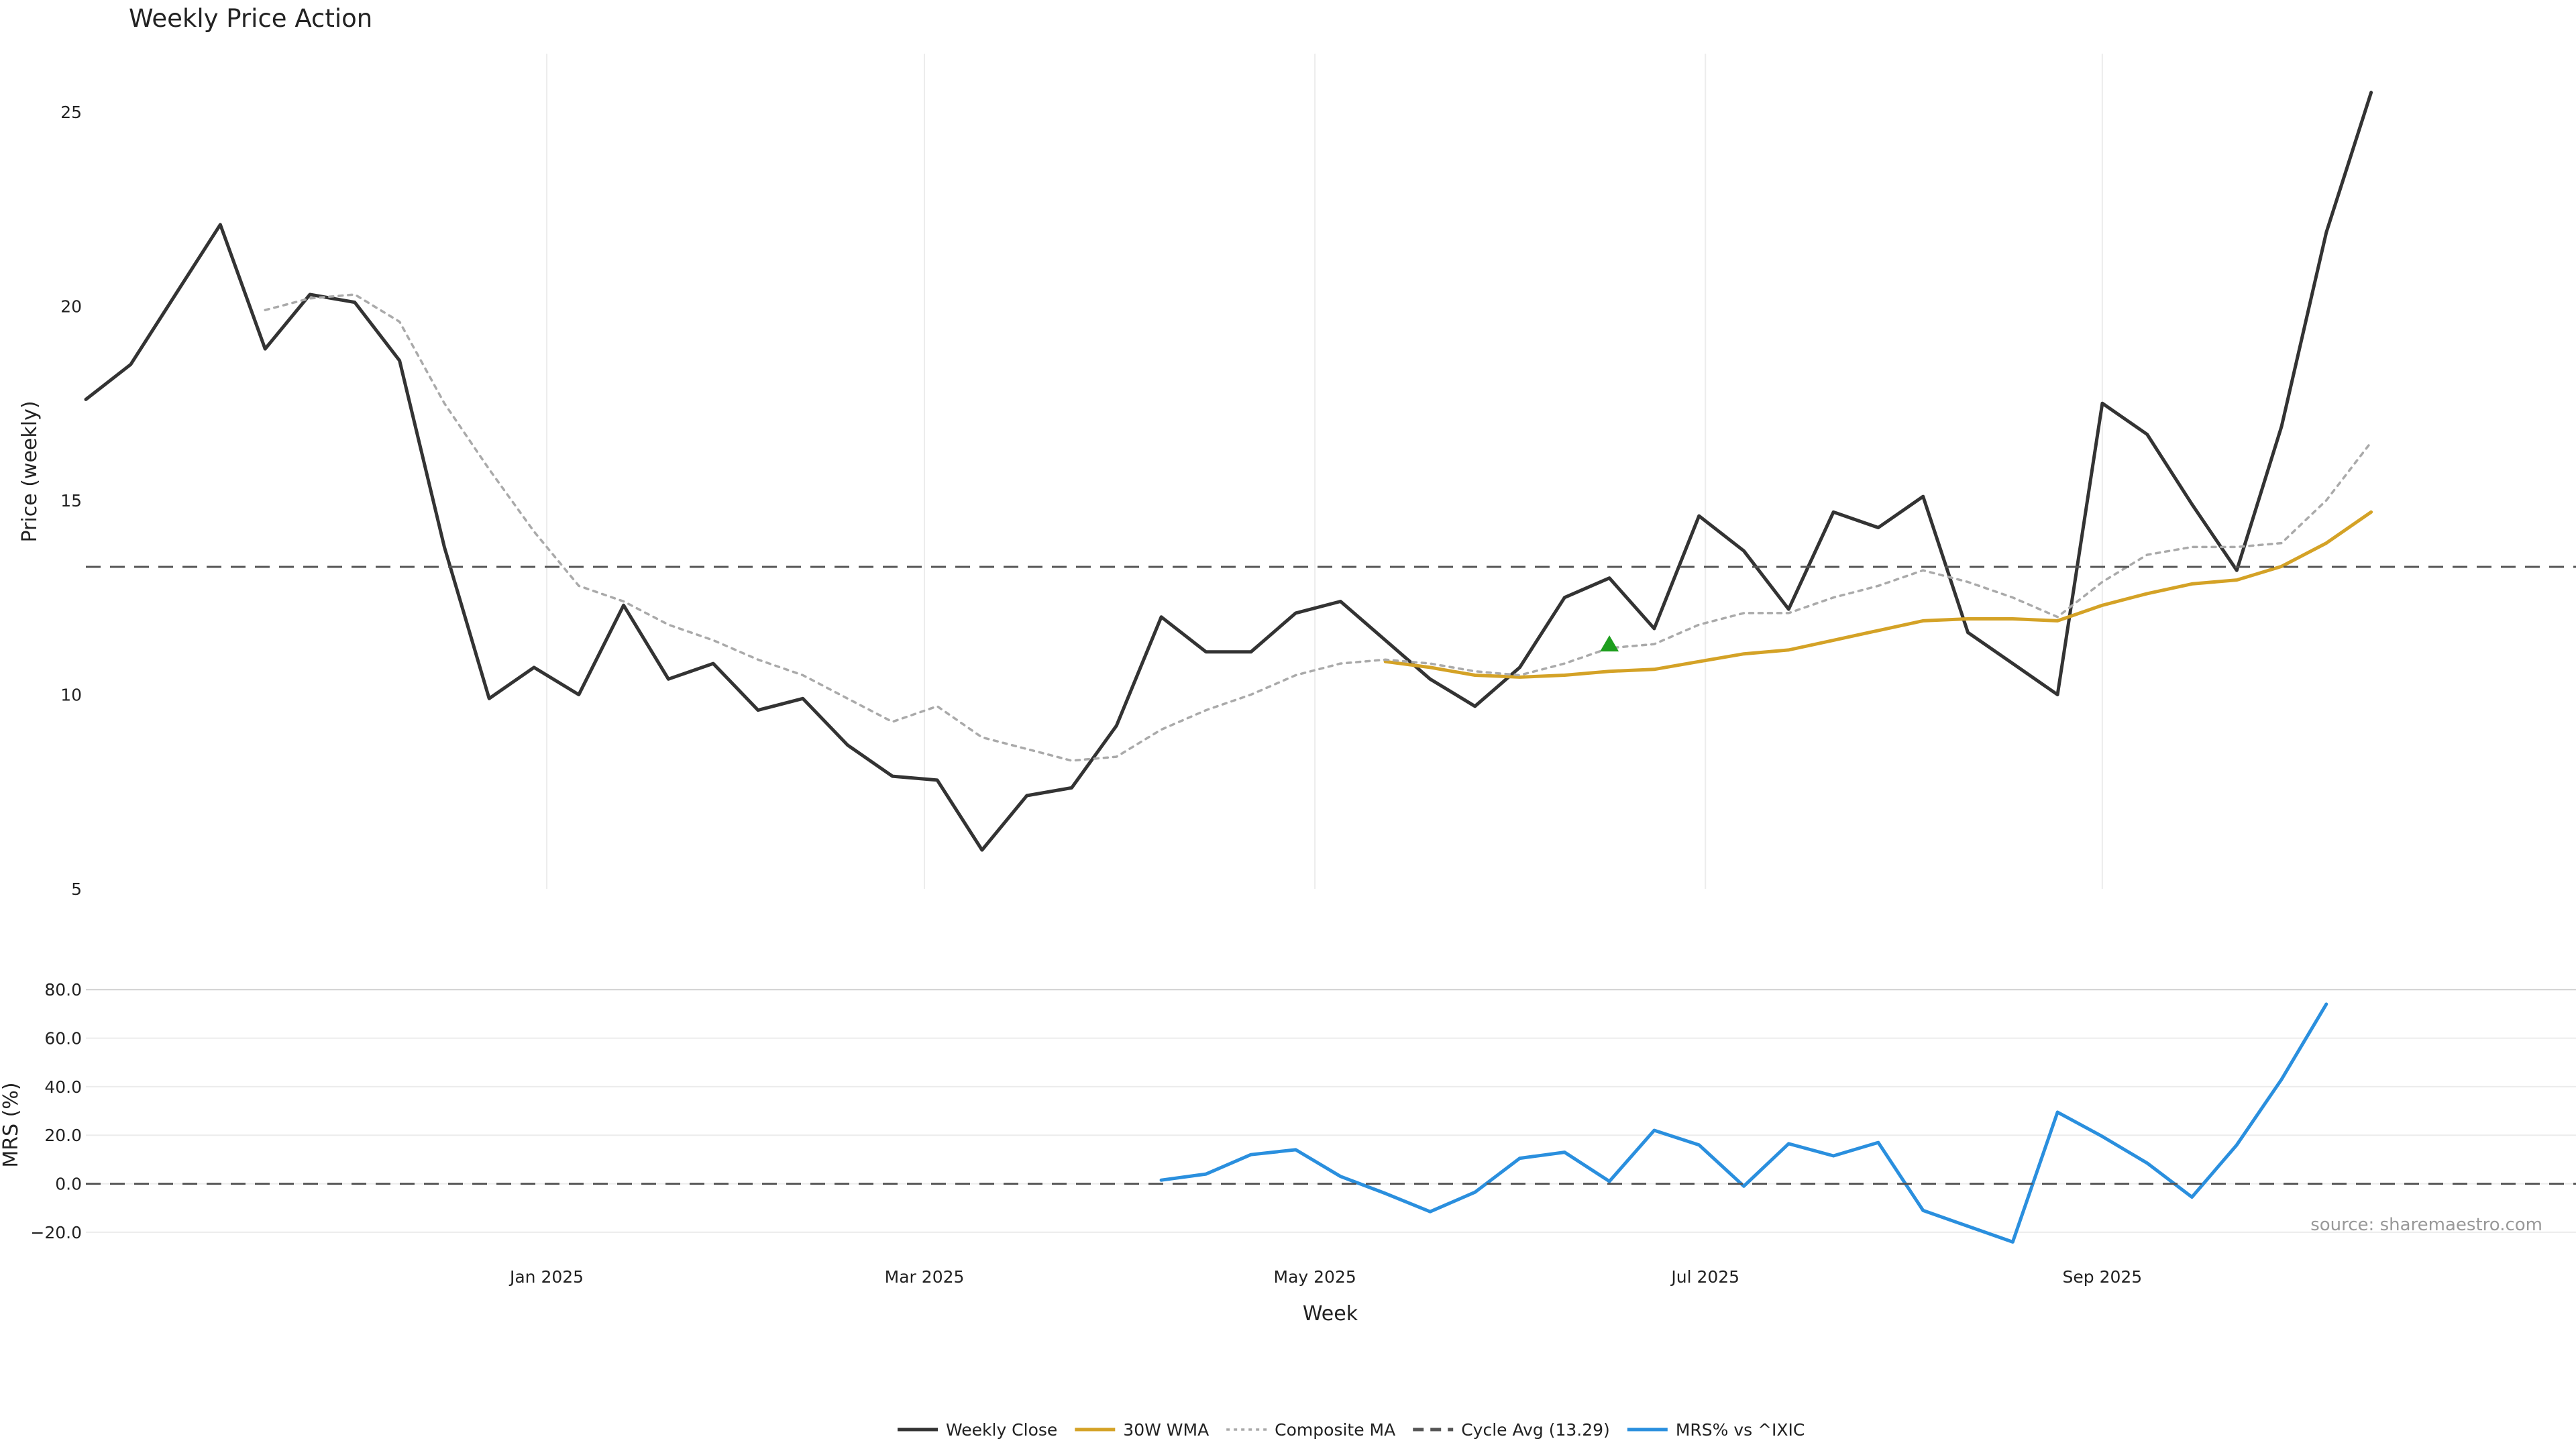  I want to click on x-tick-label: May 2025, so click(1315, 1277).